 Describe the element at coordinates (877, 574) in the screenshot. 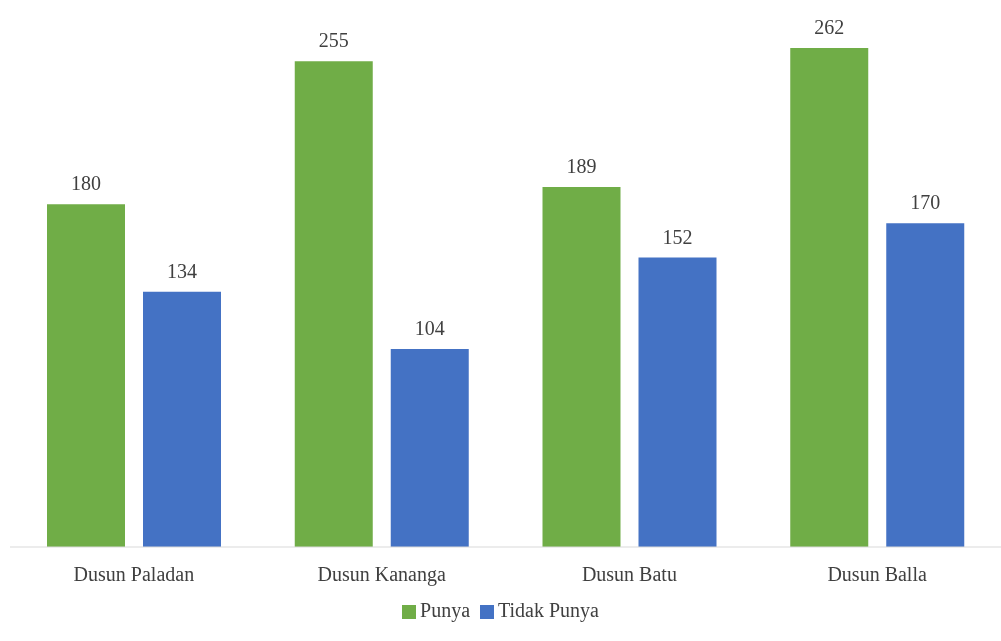

I see `x-tick-label: Dusun Balla` at that location.